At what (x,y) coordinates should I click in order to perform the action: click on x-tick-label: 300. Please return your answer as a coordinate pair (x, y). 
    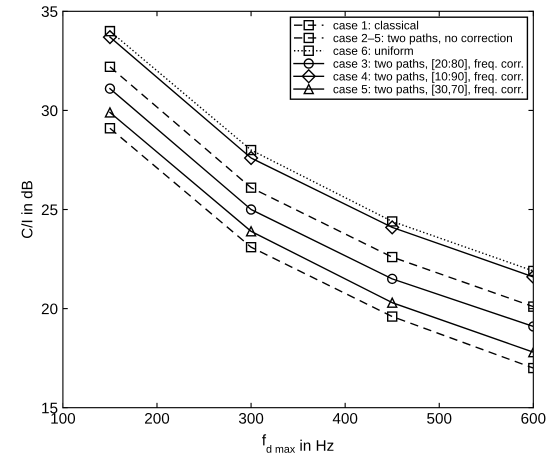
    Looking at the image, I should click on (251, 418).